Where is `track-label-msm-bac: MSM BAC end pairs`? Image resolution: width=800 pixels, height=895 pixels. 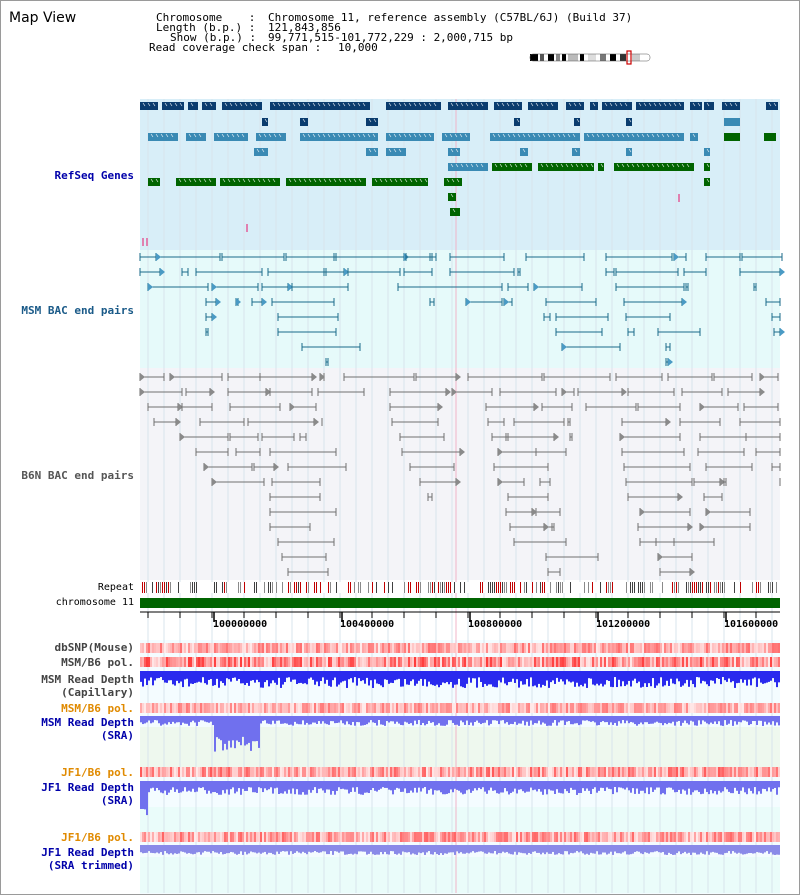
track-label-msm-bac: MSM BAC end pairs is located at coordinates (77, 310).